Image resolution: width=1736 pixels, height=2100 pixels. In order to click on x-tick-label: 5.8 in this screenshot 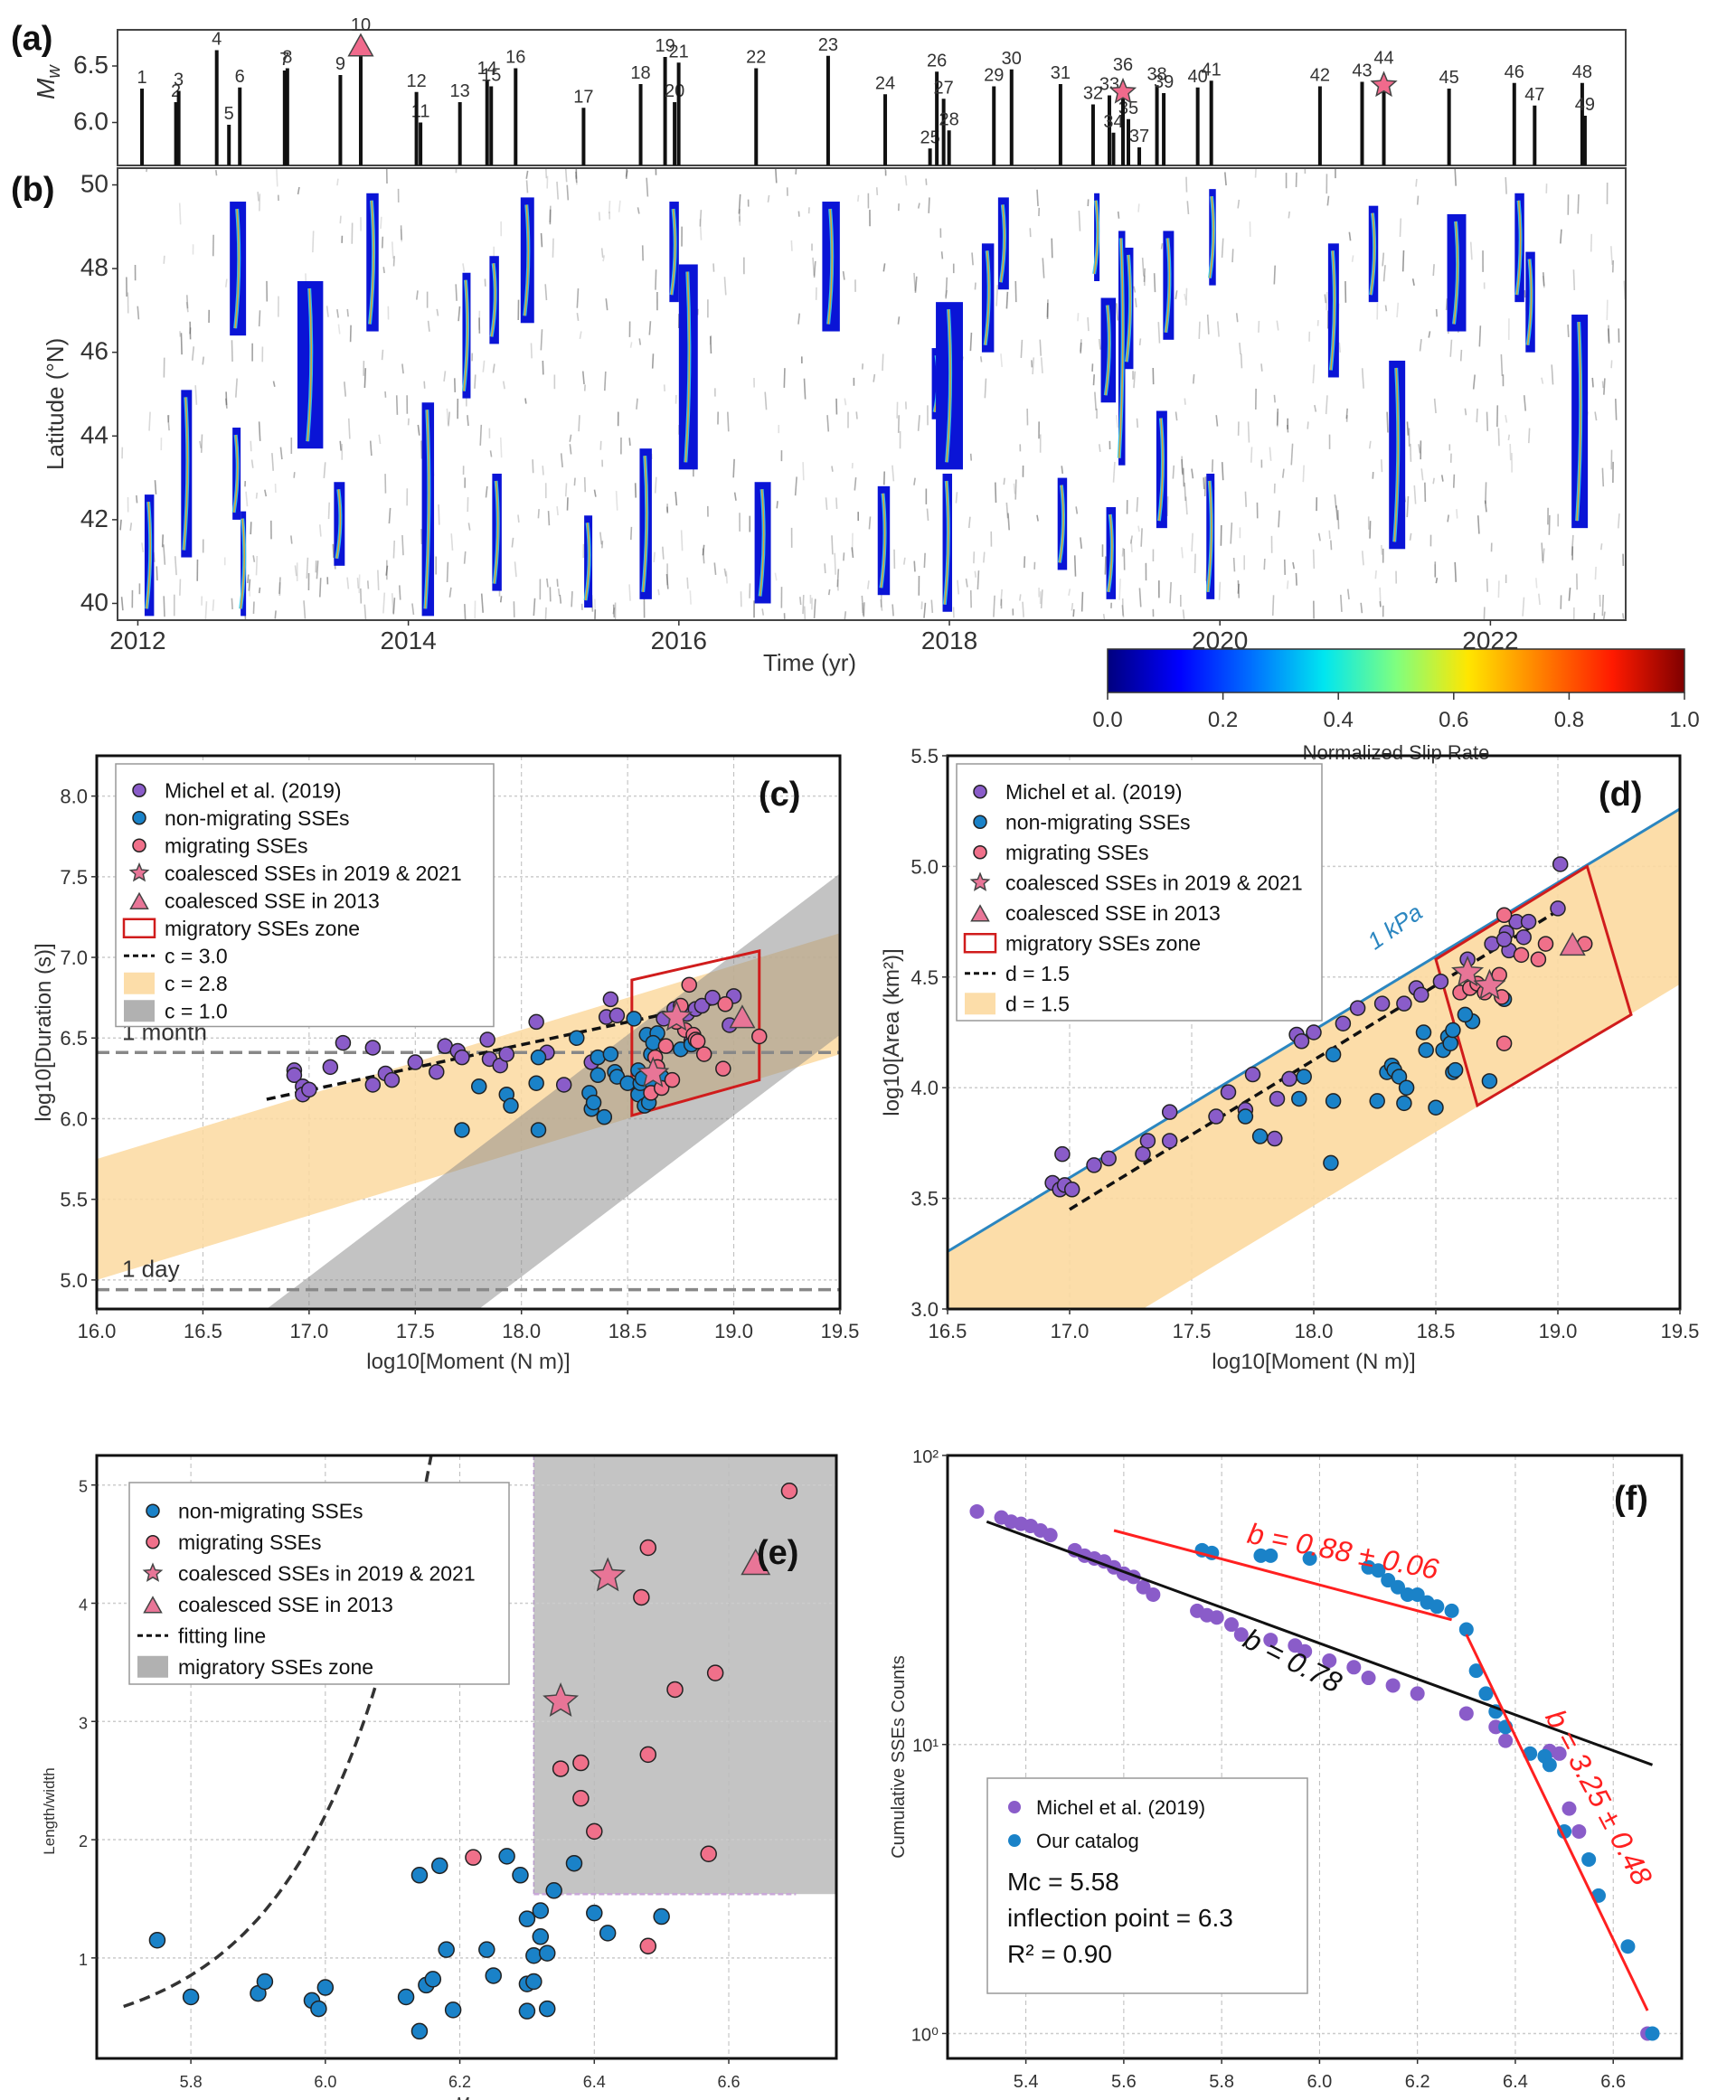, I will do `click(191, 2082)`.